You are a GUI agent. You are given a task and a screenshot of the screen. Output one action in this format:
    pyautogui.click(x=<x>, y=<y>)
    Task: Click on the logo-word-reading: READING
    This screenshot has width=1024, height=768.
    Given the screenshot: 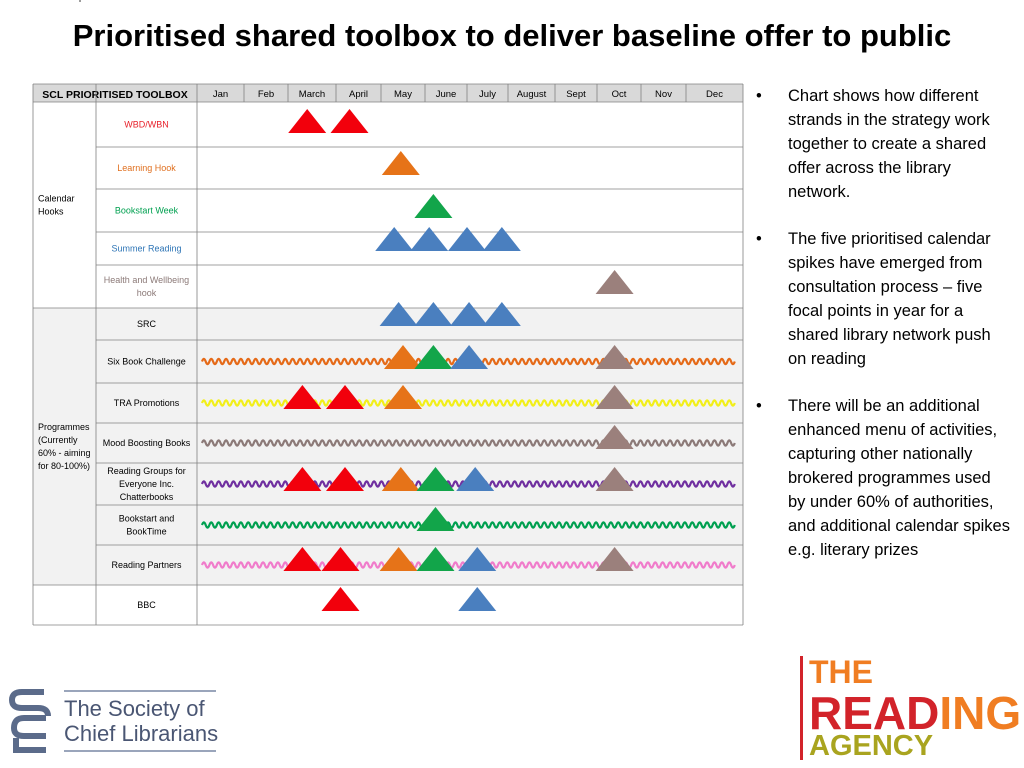 What is the action you would take?
    pyautogui.click(x=915, y=713)
    